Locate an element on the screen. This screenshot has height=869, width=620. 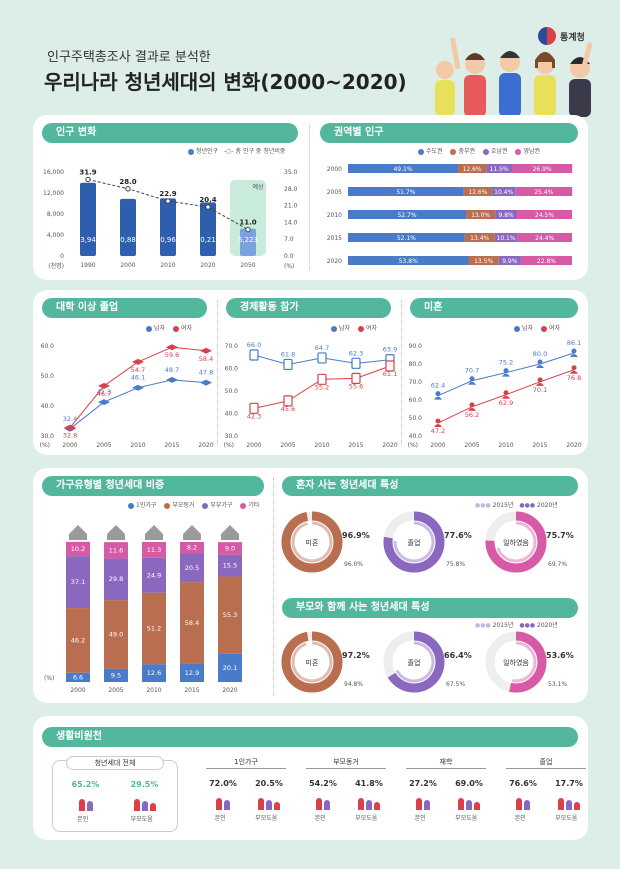
y-tick: 40.0 is located at coordinates (416, 436).